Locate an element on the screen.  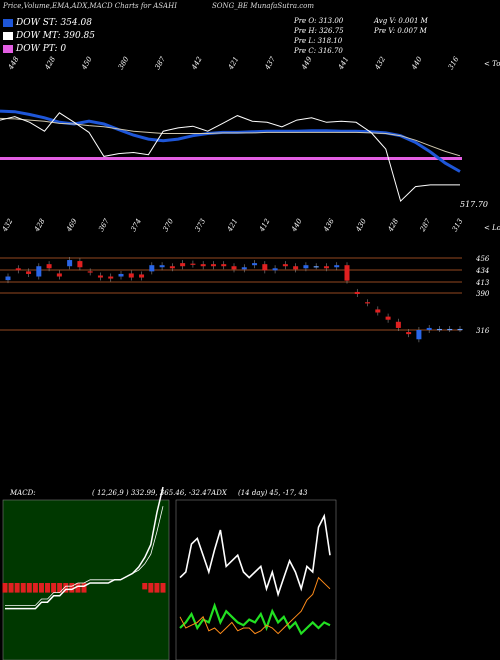
adx-panel-bg is located at coordinates (256, 579).